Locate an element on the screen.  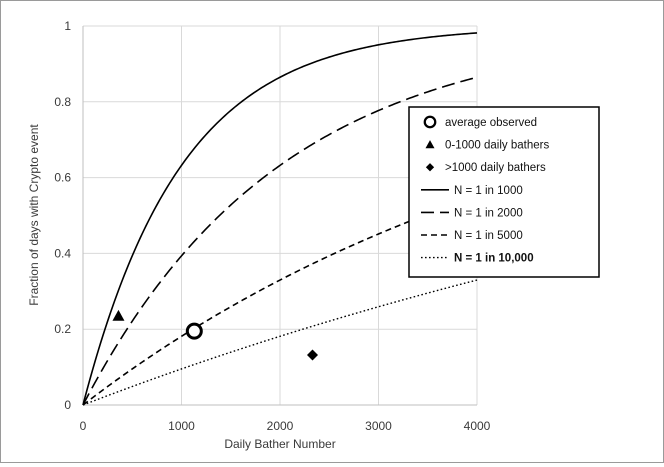
x-tick-label: 1000 is located at coordinates (181, 426).